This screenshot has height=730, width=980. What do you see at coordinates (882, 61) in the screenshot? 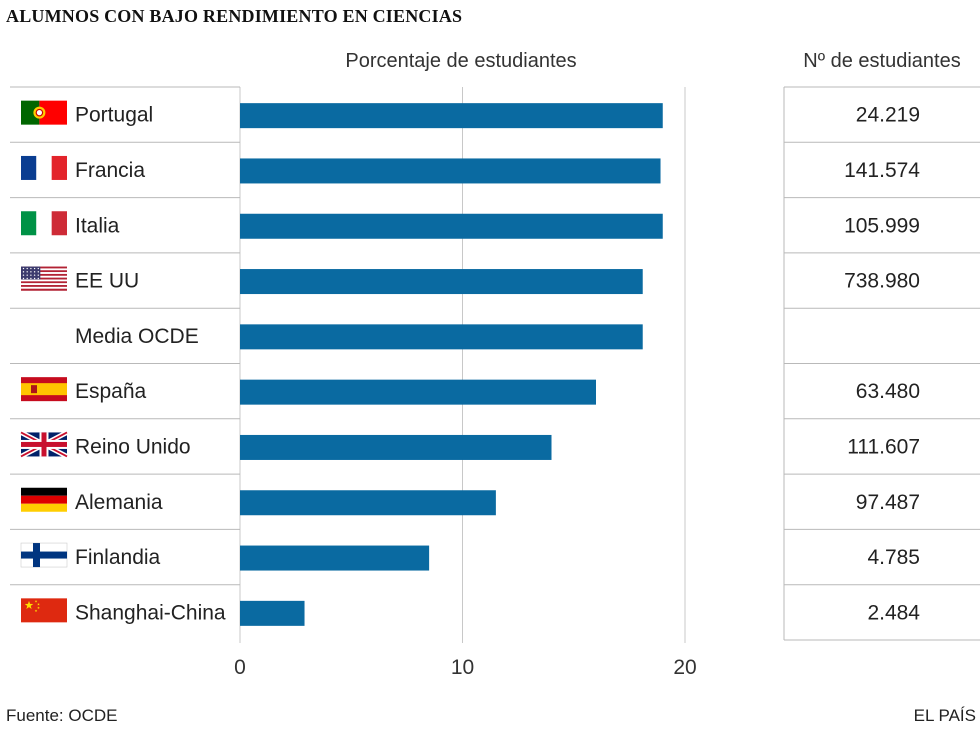
I see `count-column-header: Nº de estudiantes` at bounding box center [882, 61].